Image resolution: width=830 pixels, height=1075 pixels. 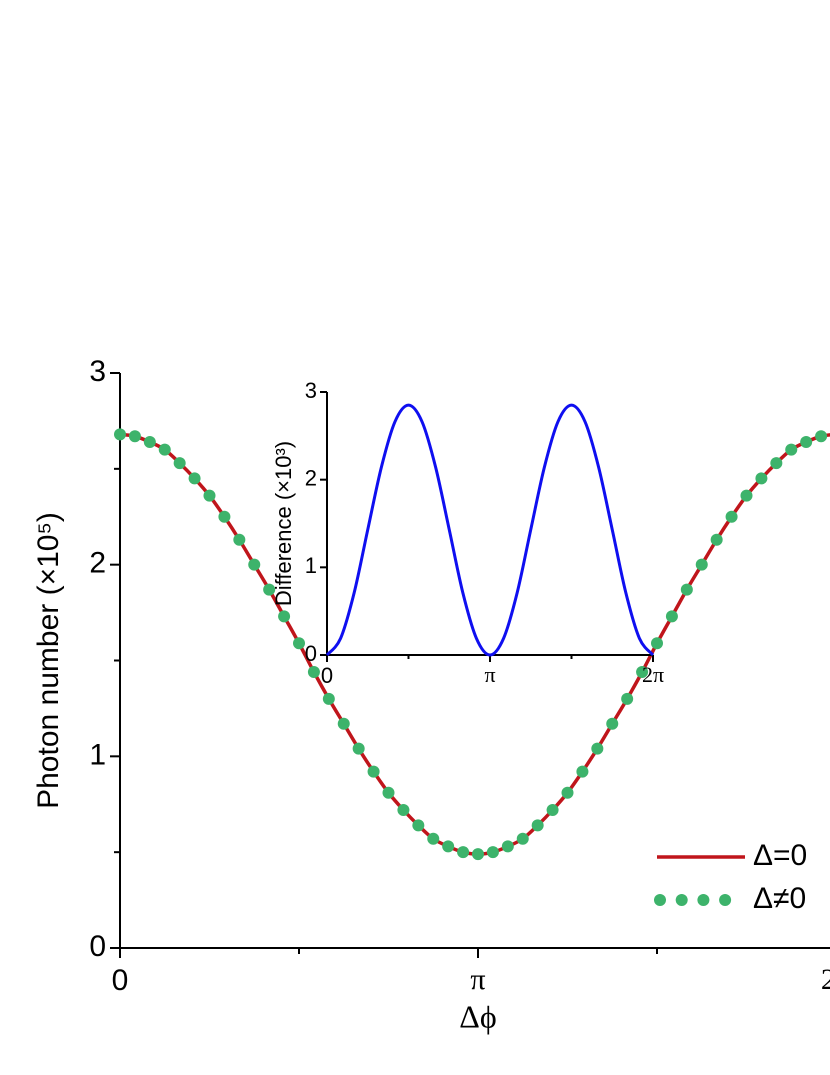 I want to click on y-axis-label: Photon number (×10⁵), so click(x=48, y=660).